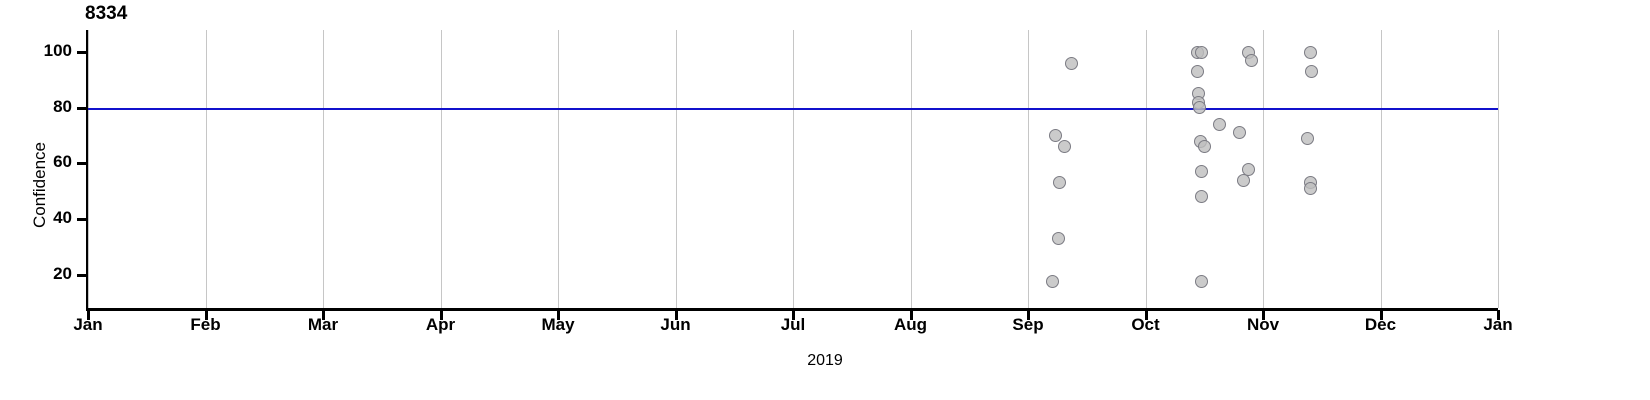 This screenshot has width=1650, height=400. I want to click on x-tick-label-jul-6: Jul, so click(793, 324).